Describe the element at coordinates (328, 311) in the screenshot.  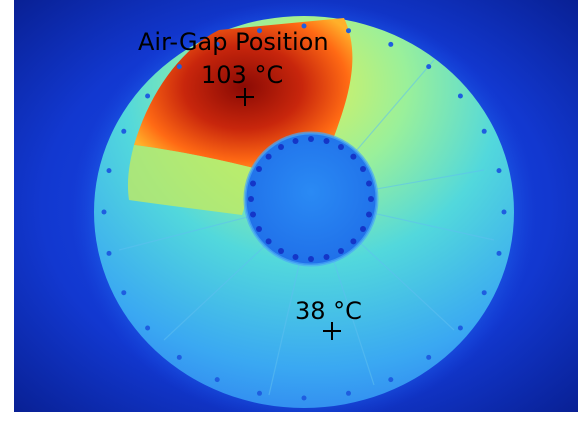
I see `cool-temperature-label: 38 °C` at that location.